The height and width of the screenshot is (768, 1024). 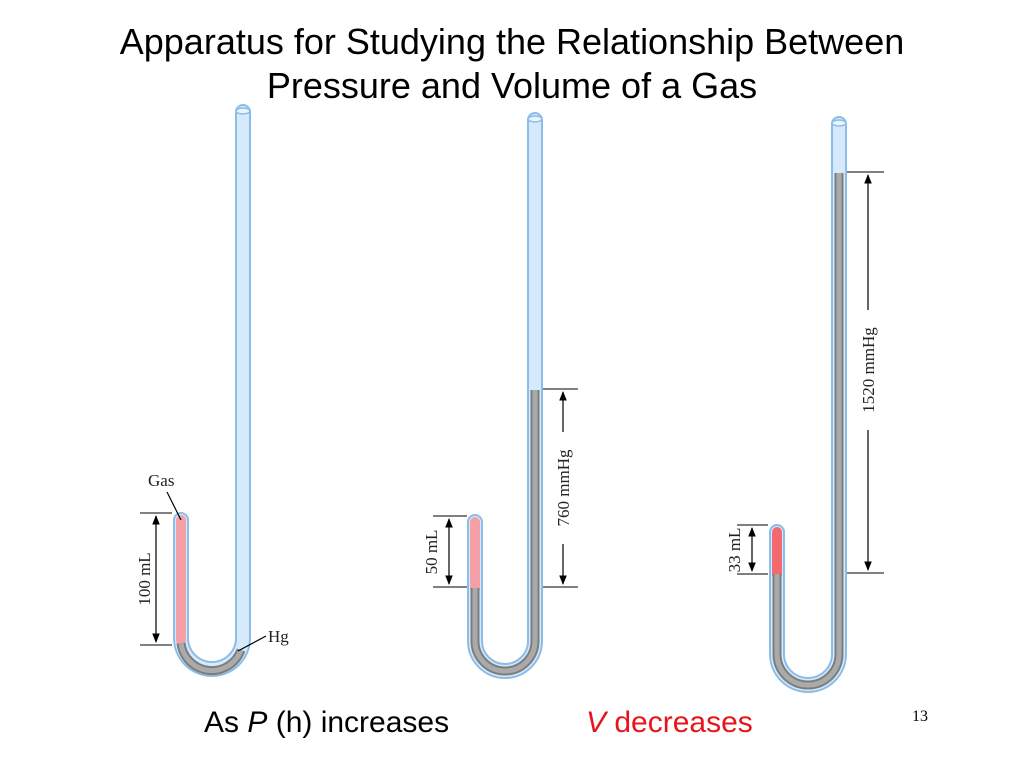 I want to click on volume-label-1: 100 mL, so click(x=144, y=578).